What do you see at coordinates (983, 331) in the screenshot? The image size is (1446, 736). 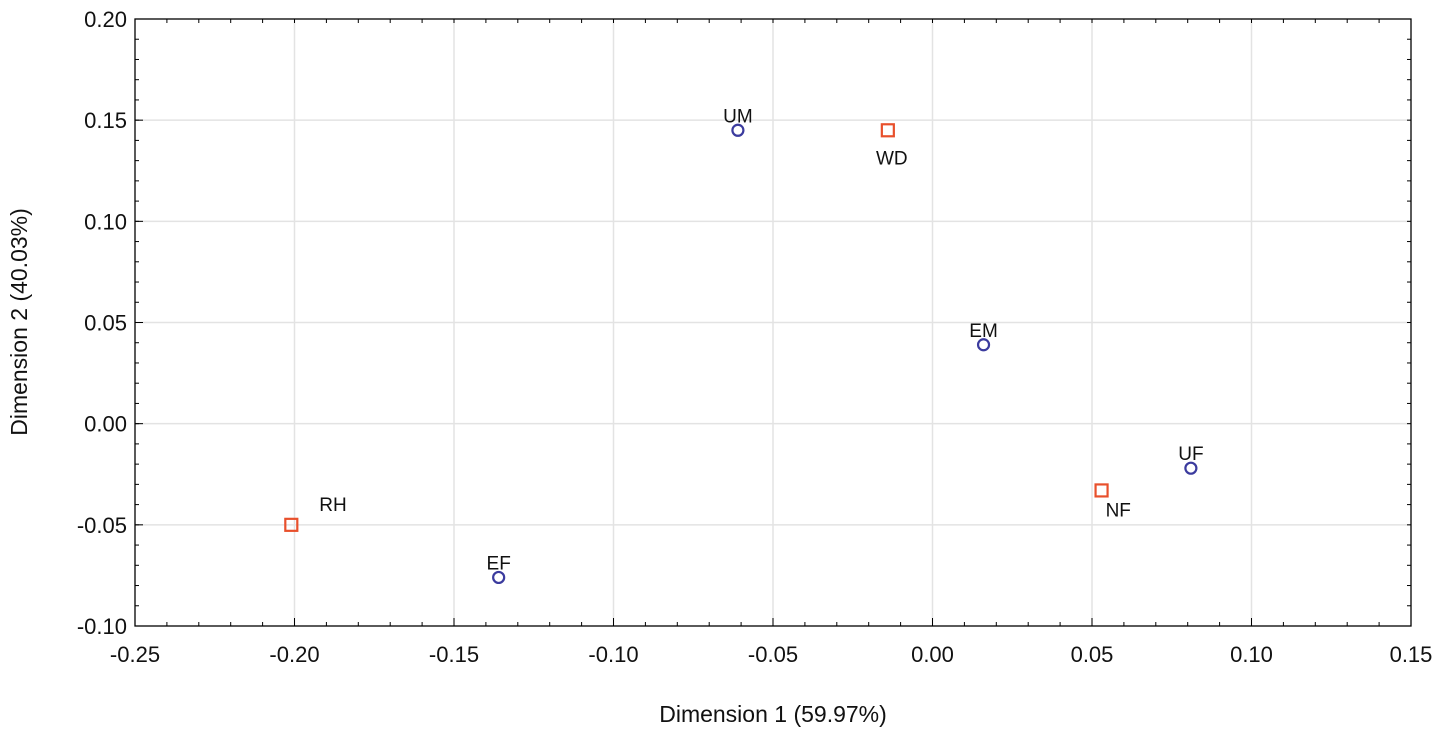 I see `point-label: EM` at bounding box center [983, 331].